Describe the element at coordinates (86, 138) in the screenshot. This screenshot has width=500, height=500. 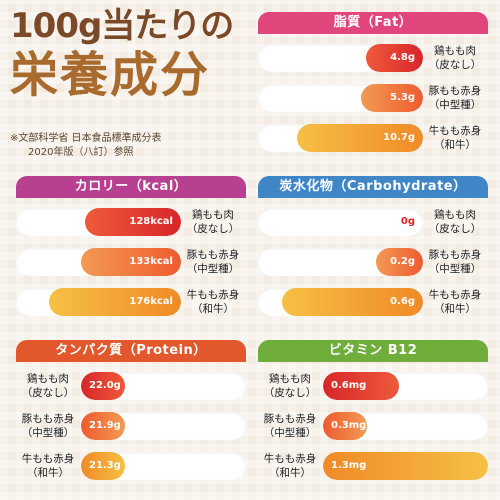
I see `source-line-1: ※文部科学省 日本食品標準成分表` at that location.